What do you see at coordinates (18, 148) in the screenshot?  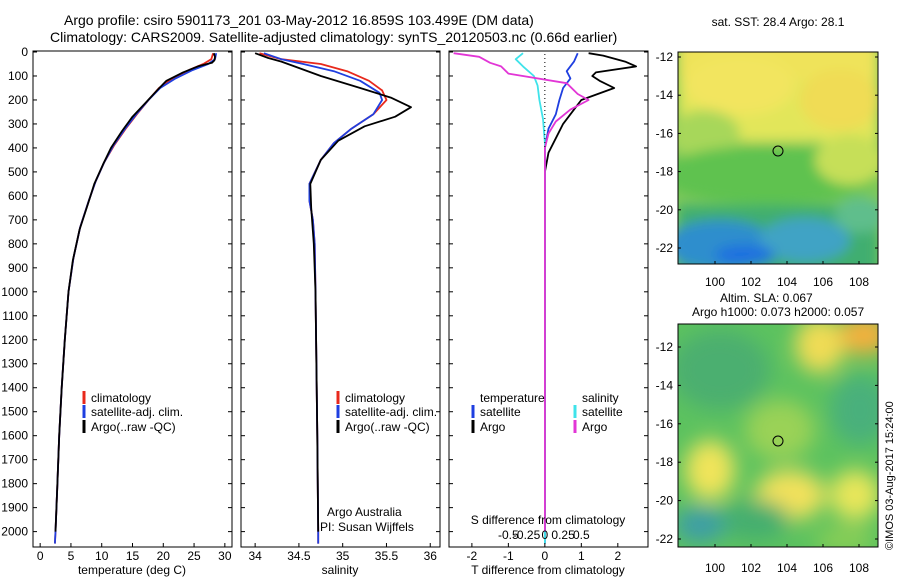 I see `depth-tick-label: 400` at bounding box center [18, 148].